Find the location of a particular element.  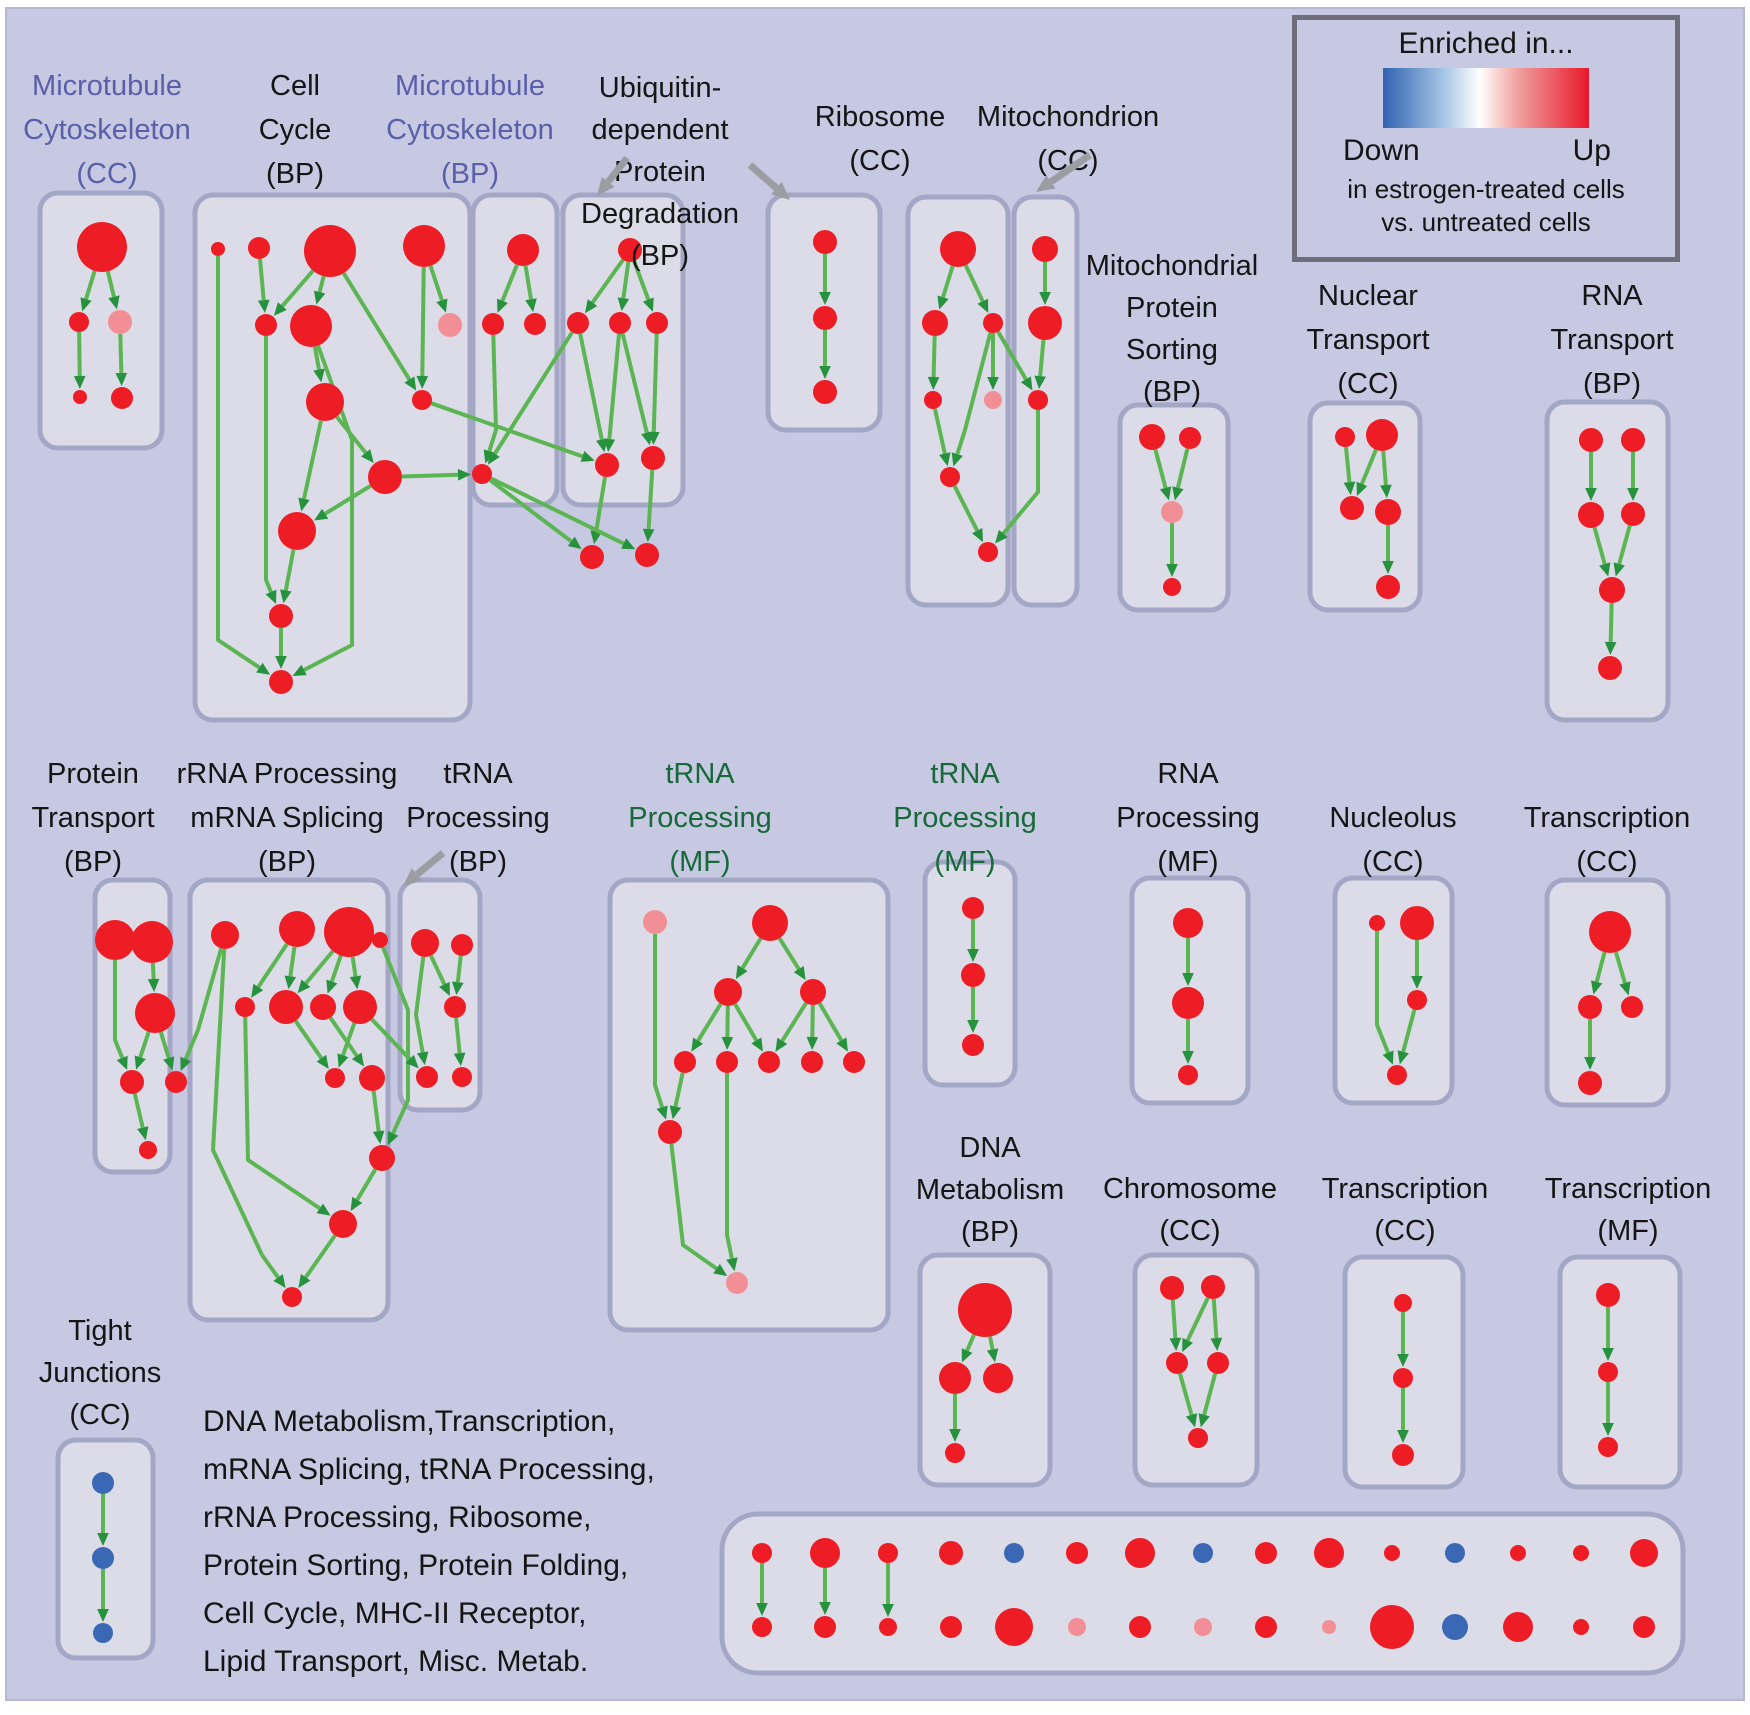

cluster-label-cell-cycle-bp: Cell Cycle (BP) is located at coordinates (295, 130).